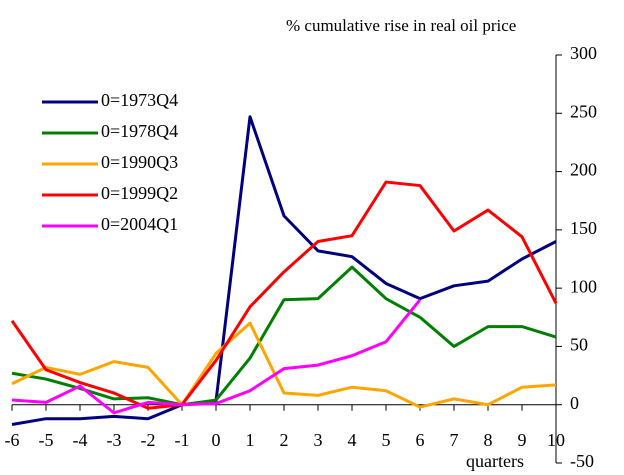  Describe the element at coordinates (454, 440) in the screenshot. I see `x-tick-label: 7` at that location.